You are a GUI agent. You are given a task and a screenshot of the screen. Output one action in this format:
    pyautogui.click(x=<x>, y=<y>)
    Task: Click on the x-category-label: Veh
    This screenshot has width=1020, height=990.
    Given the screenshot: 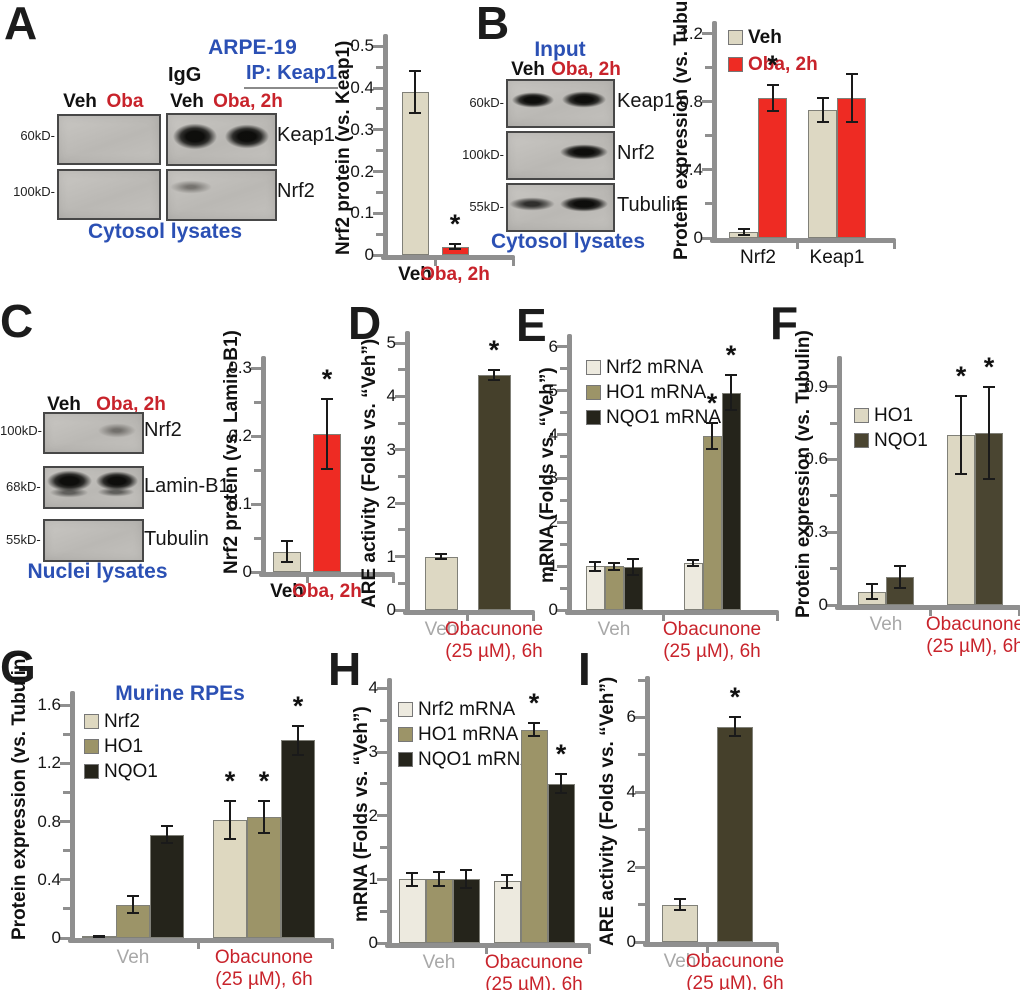 What is the action you would take?
    pyautogui.click(x=415, y=274)
    